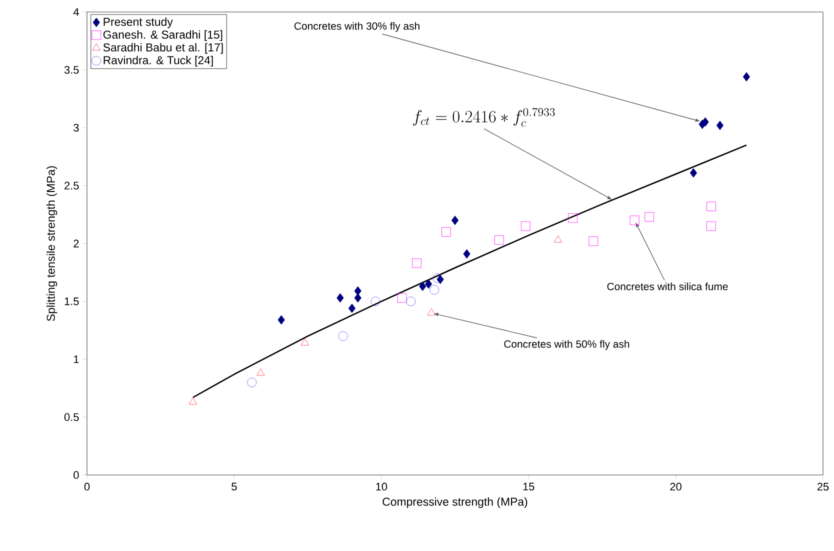 The image size is (834, 551). Describe the element at coordinates (87, 486) in the screenshot. I see `x-tick-label: 0` at that location.